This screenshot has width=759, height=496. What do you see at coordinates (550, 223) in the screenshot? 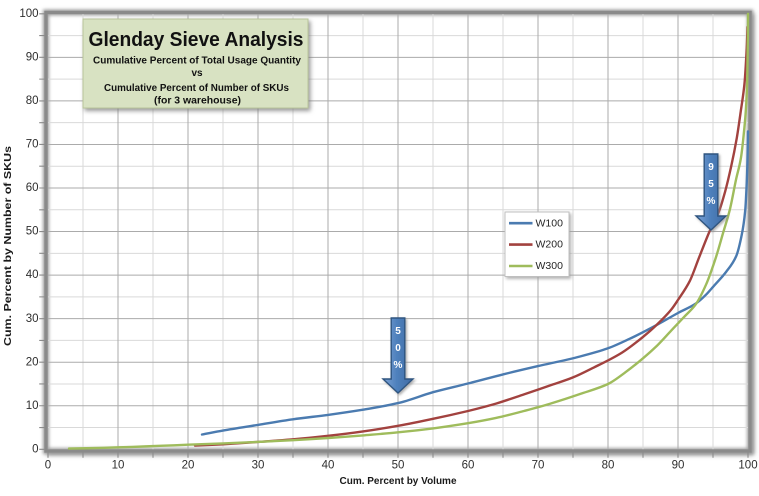
I see `svg-text: W100` at bounding box center [550, 223].